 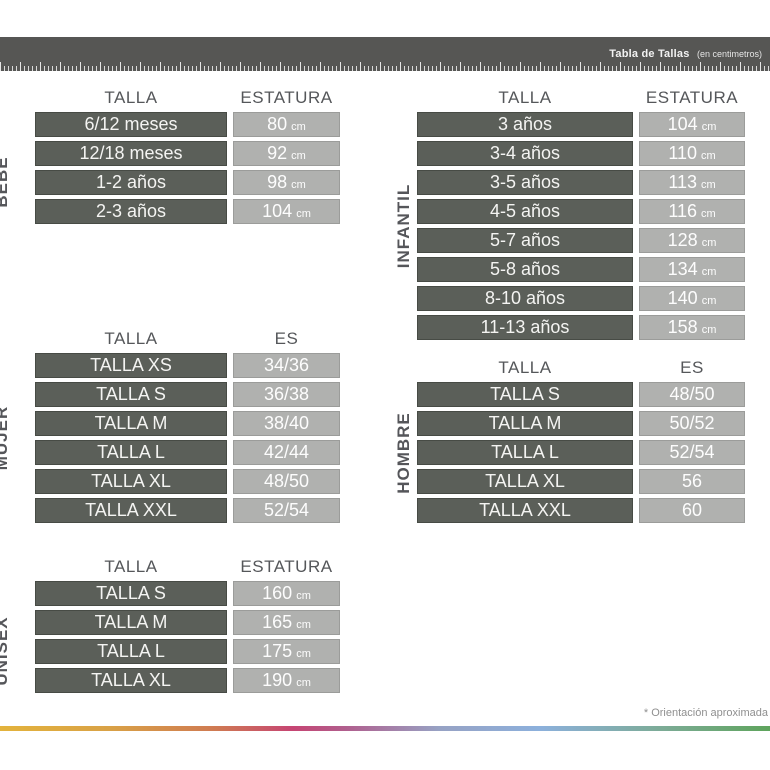 What do you see at coordinates (286, 510) in the screenshot?
I see `value-cell: 52/54` at bounding box center [286, 510].